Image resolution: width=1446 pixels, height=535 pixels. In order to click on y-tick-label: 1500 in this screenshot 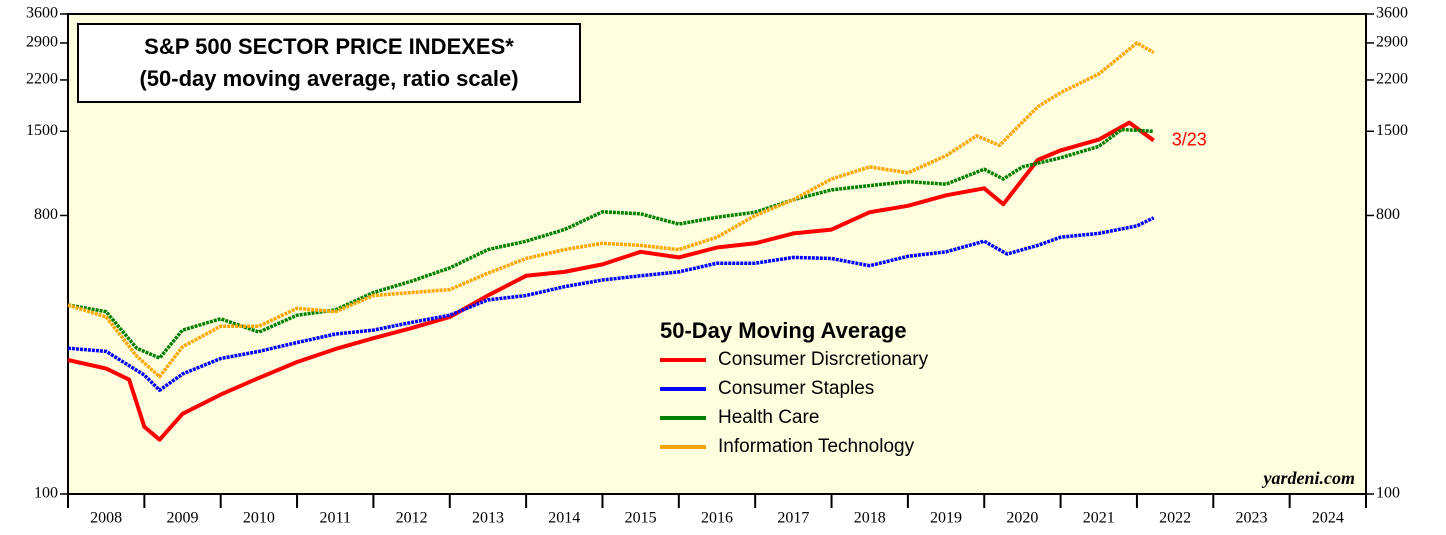, I will do `click(42, 130)`.